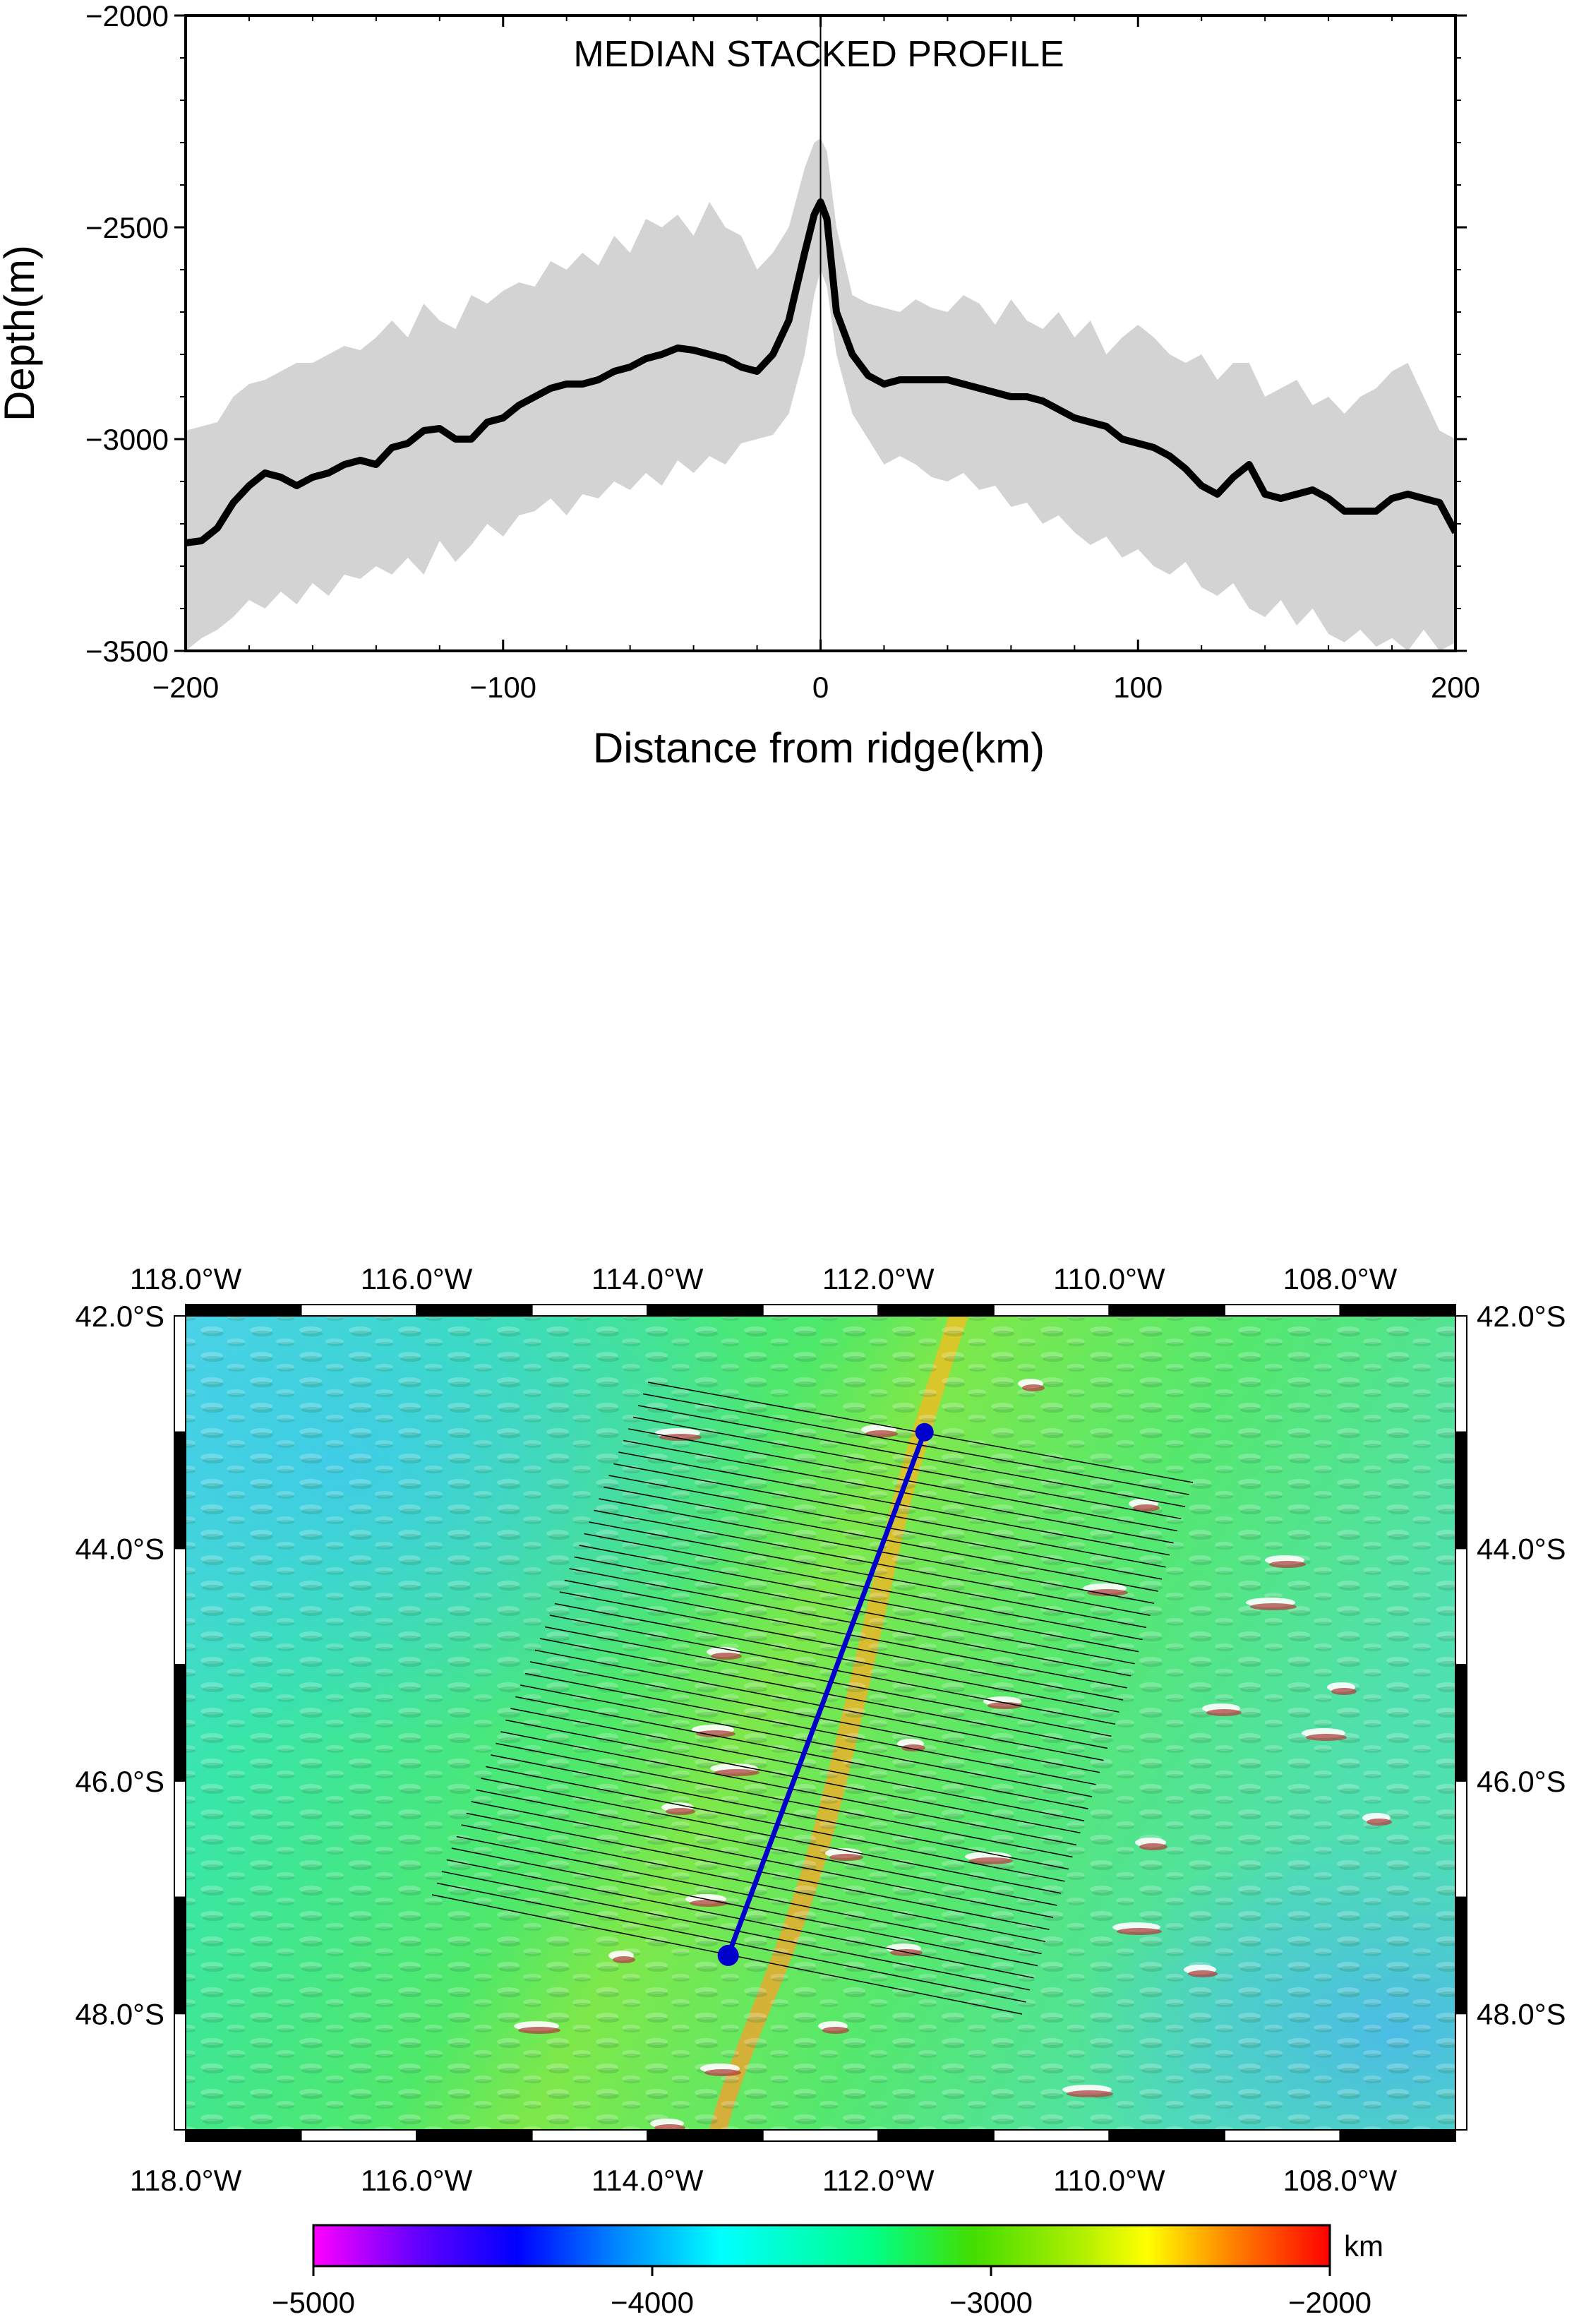  What do you see at coordinates (417, 2180) in the screenshot?
I see `longitude-label-bottom: 116.0°W` at bounding box center [417, 2180].